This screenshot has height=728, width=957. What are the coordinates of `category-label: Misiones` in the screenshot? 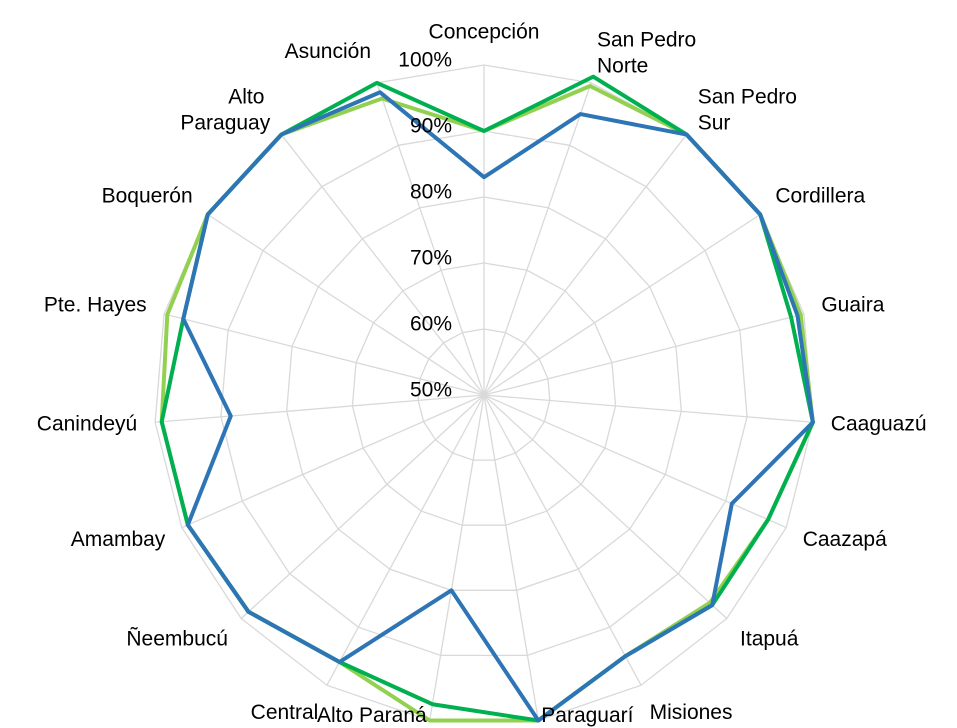 It's located at (691, 712).